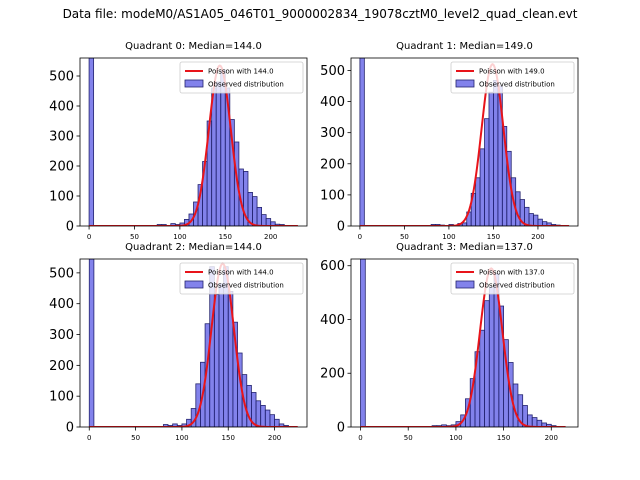  I want to click on legend-poisson-label: Poisson with 149.0, so click(512, 72).